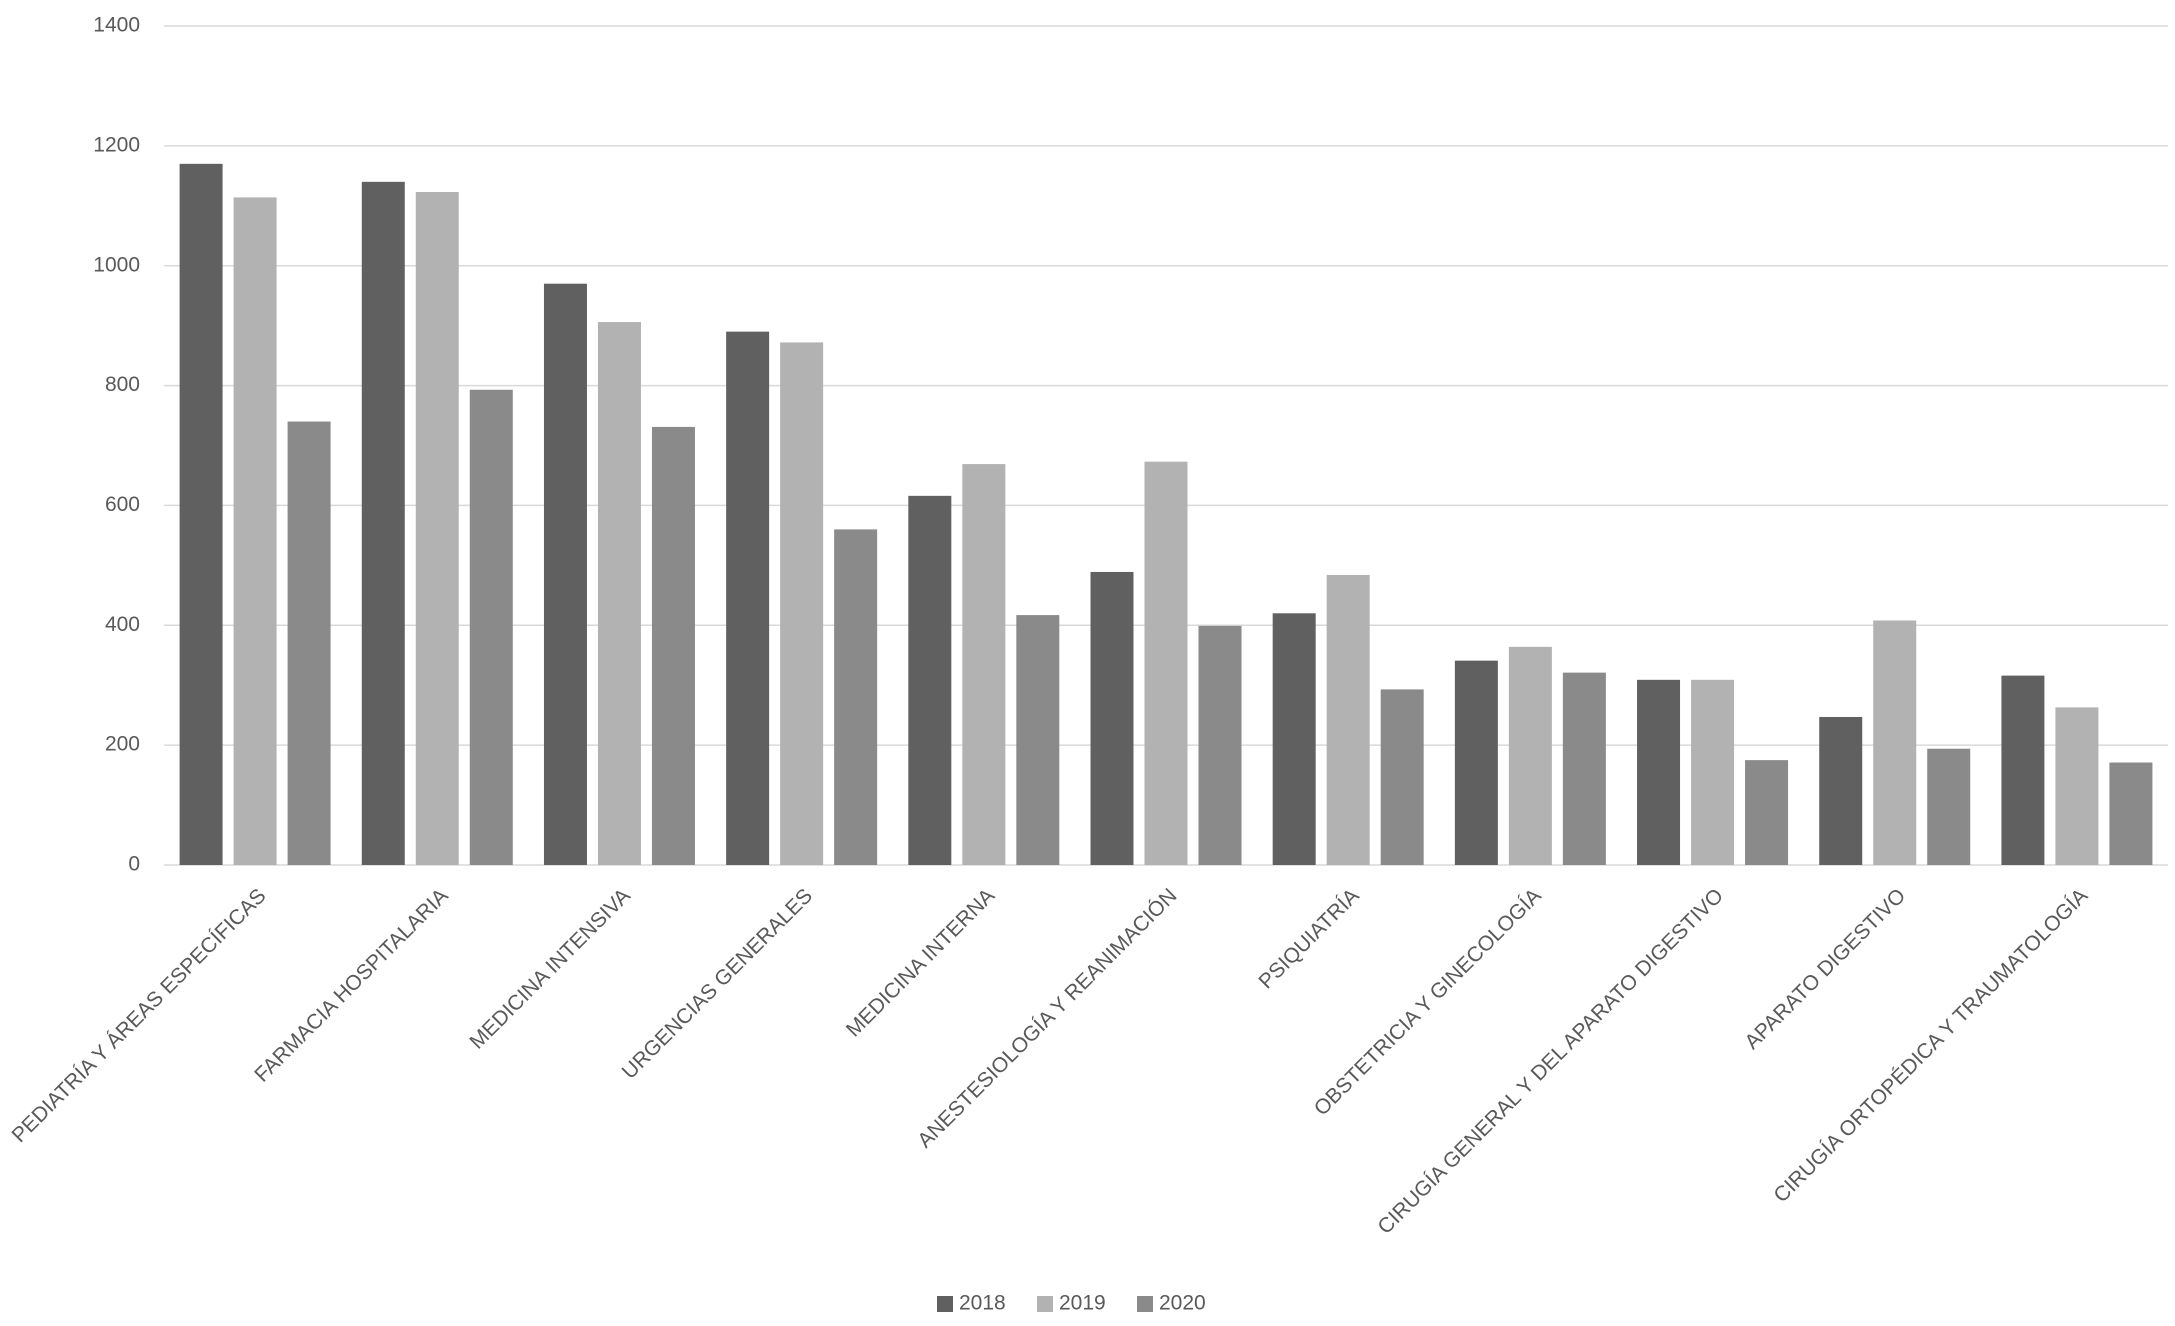 The width and height of the screenshot is (2175, 1326). Describe the element at coordinates (116, 144) in the screenshot. I see `y-tick-label: 1200` at that location.